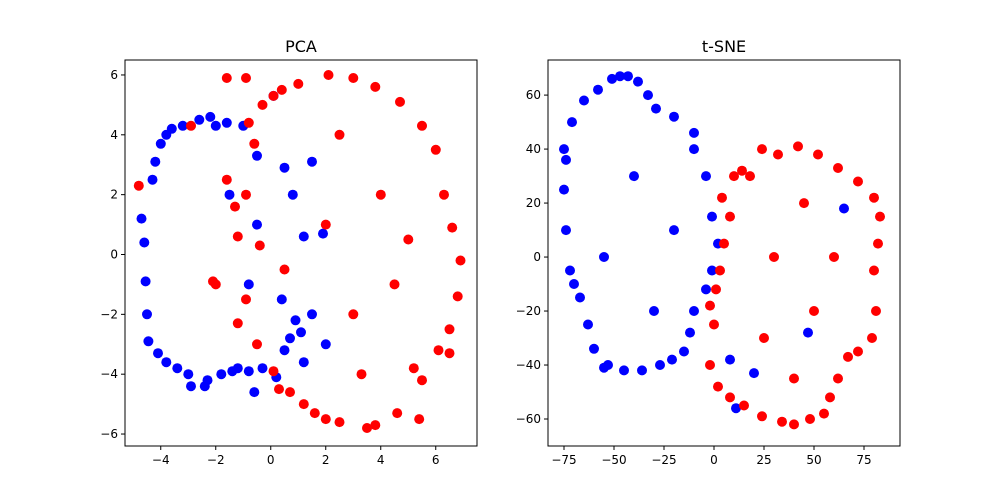 The image size is (1000, 500). Describe the element at coordinates (109, 434) in the screenshot. I see `y-tick-label: −6` at that location.